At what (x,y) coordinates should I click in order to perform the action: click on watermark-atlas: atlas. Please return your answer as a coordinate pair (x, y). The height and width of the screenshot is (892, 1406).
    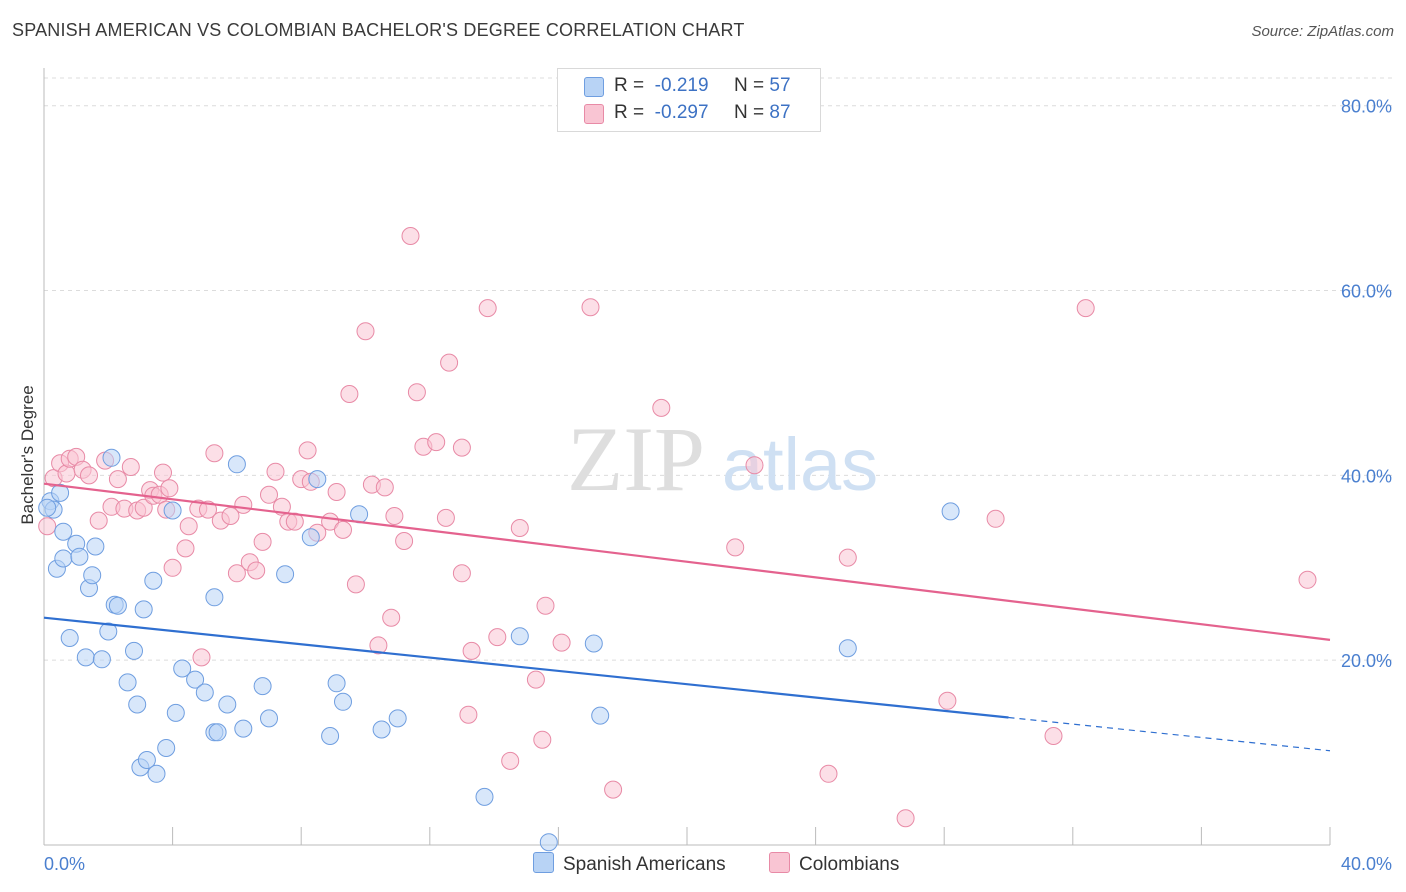
    Looking at the image, I should click on (800, 464).